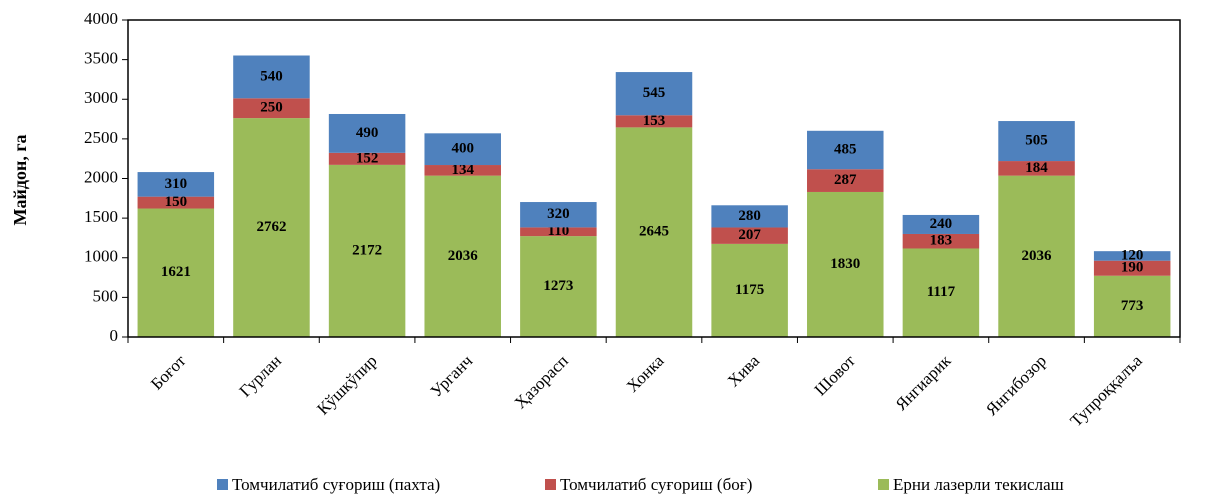 The width and height of the screenshot is (1207, 497). What do you see at coordinates (541, 381) in the screenshot?
I see `x-tick-label: Ҳазорасп` at bounding box center [541, 381].